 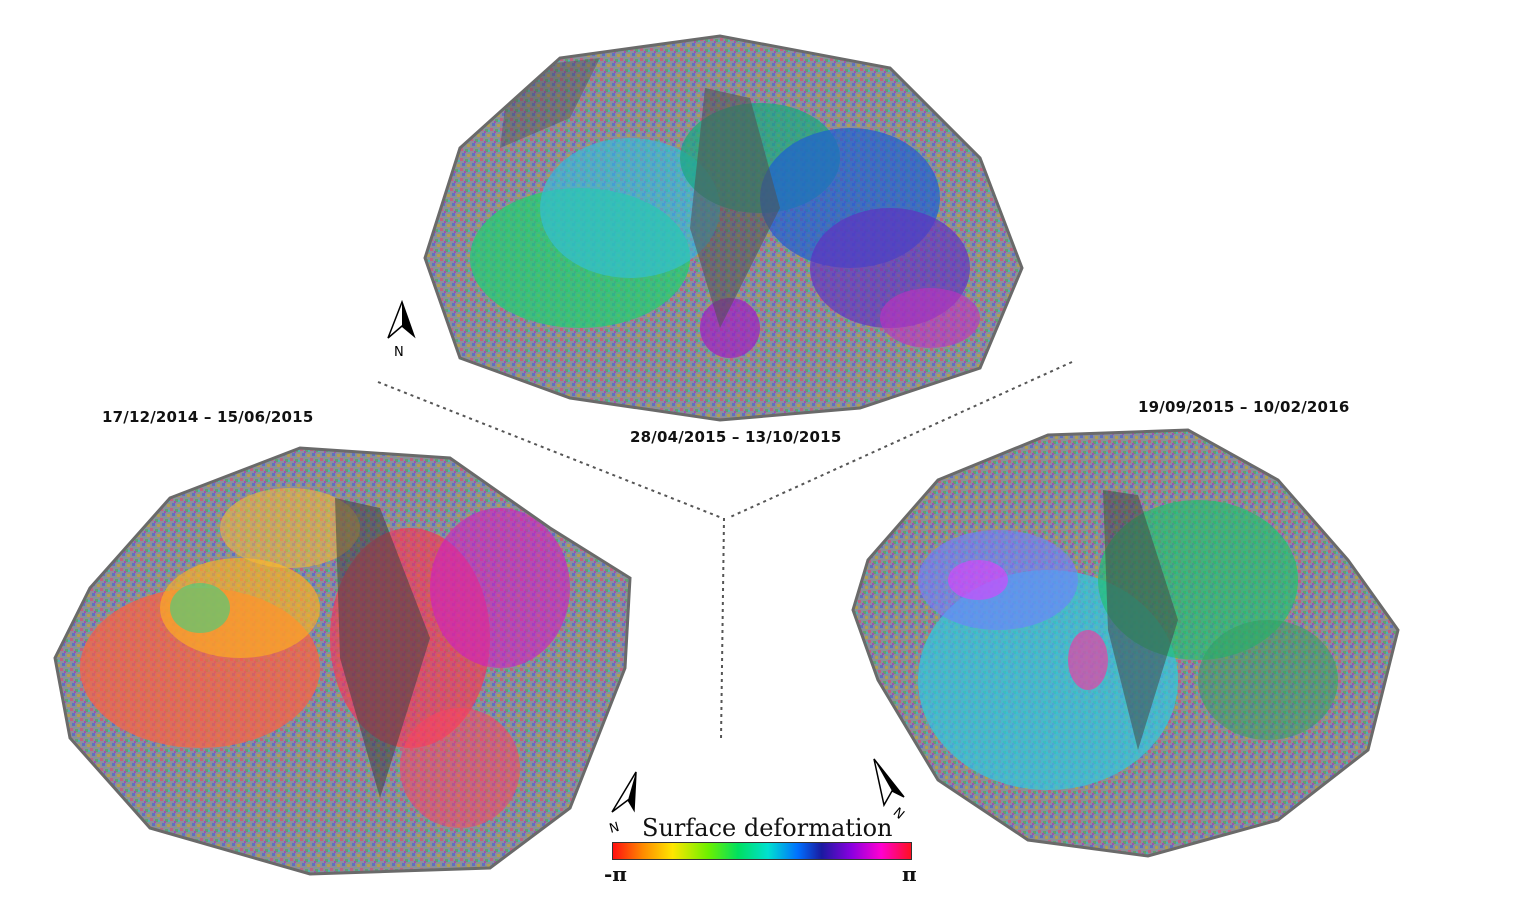 I want to click on date-range-left: 17/12/2014 – 15/06/2015, so click(x=208, y=417).